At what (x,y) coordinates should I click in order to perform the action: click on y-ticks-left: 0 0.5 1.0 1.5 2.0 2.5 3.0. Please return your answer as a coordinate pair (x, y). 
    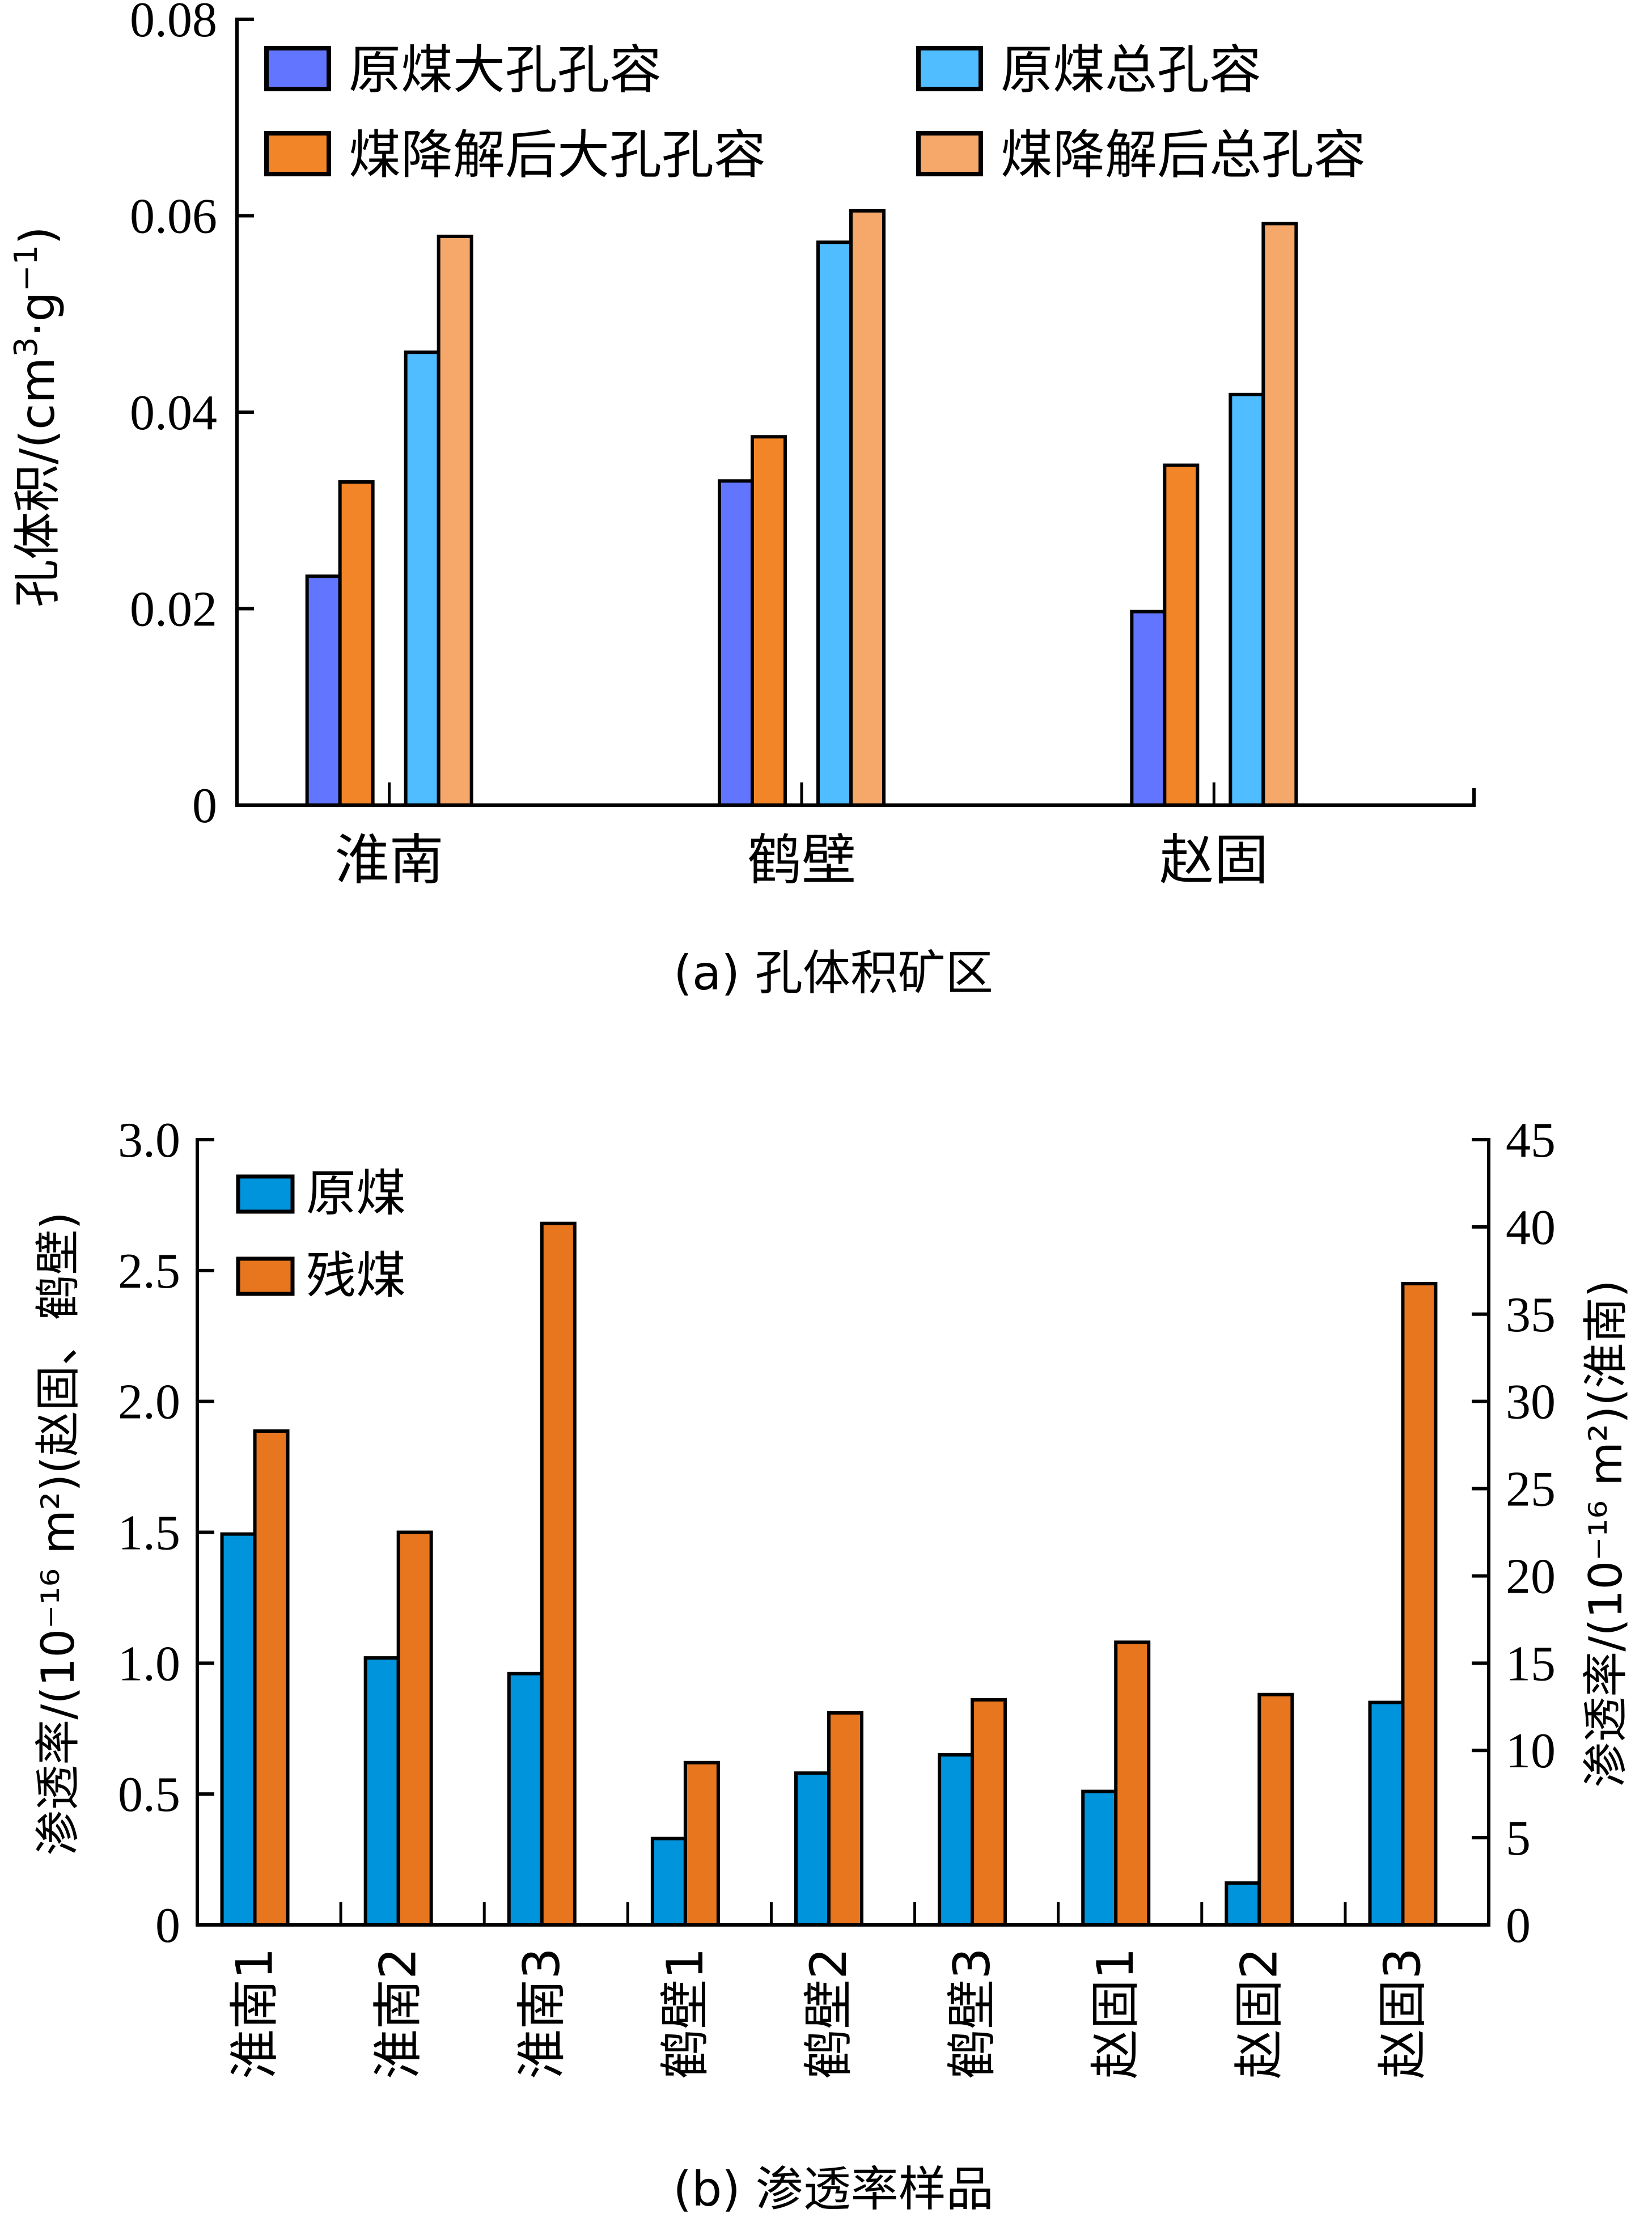
    Looking at the image, I should click on (166, 1533).